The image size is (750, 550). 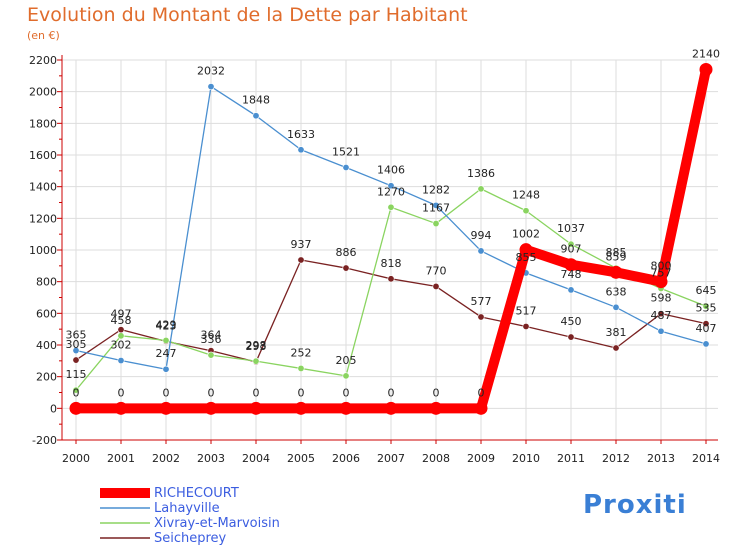 What do you see at coordinates (44, 440) in the screenshot?
I see `y-tick-label: -200` at bounding box center [44, 440].